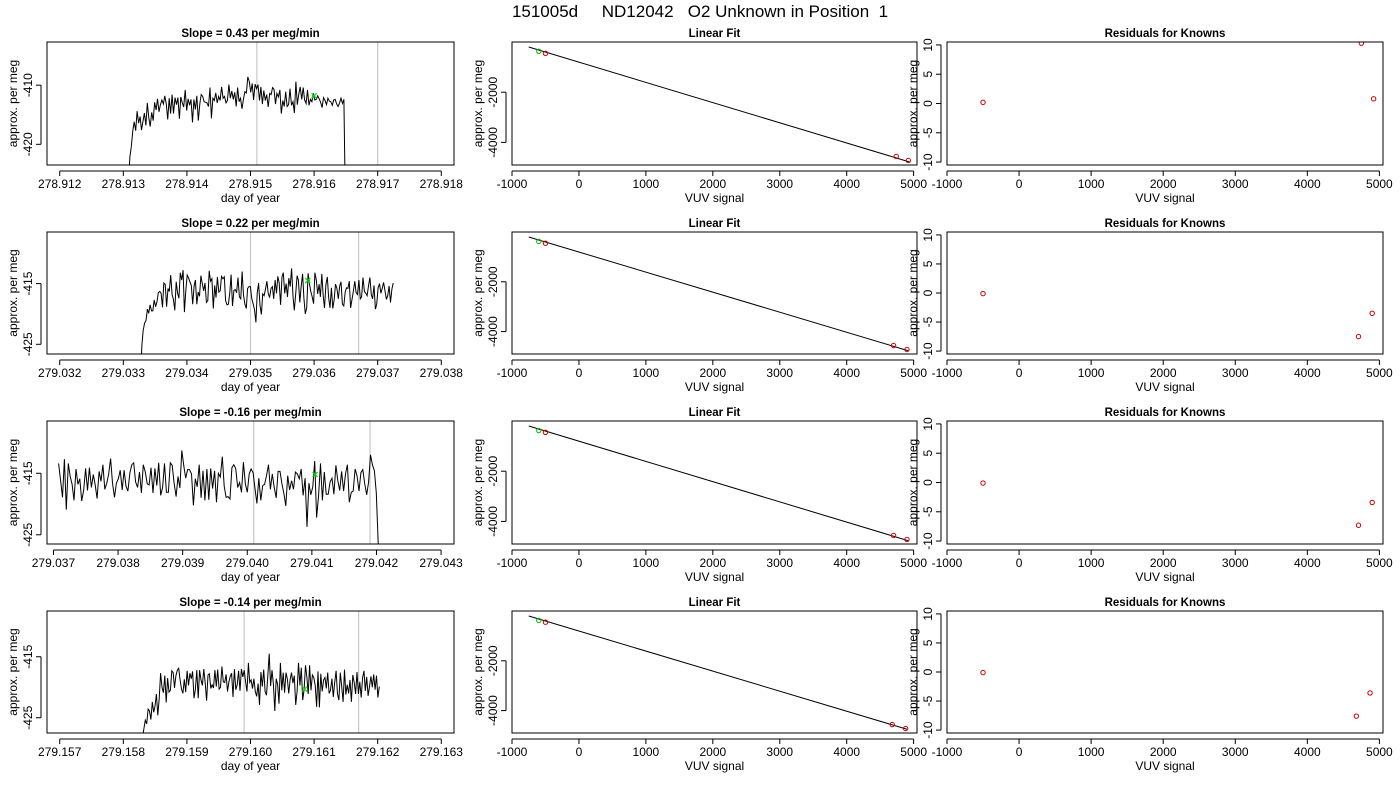  Describe the element at coordinates (124, 752) in the screenshot. I see `x-tick-label: 279.158` at that location.